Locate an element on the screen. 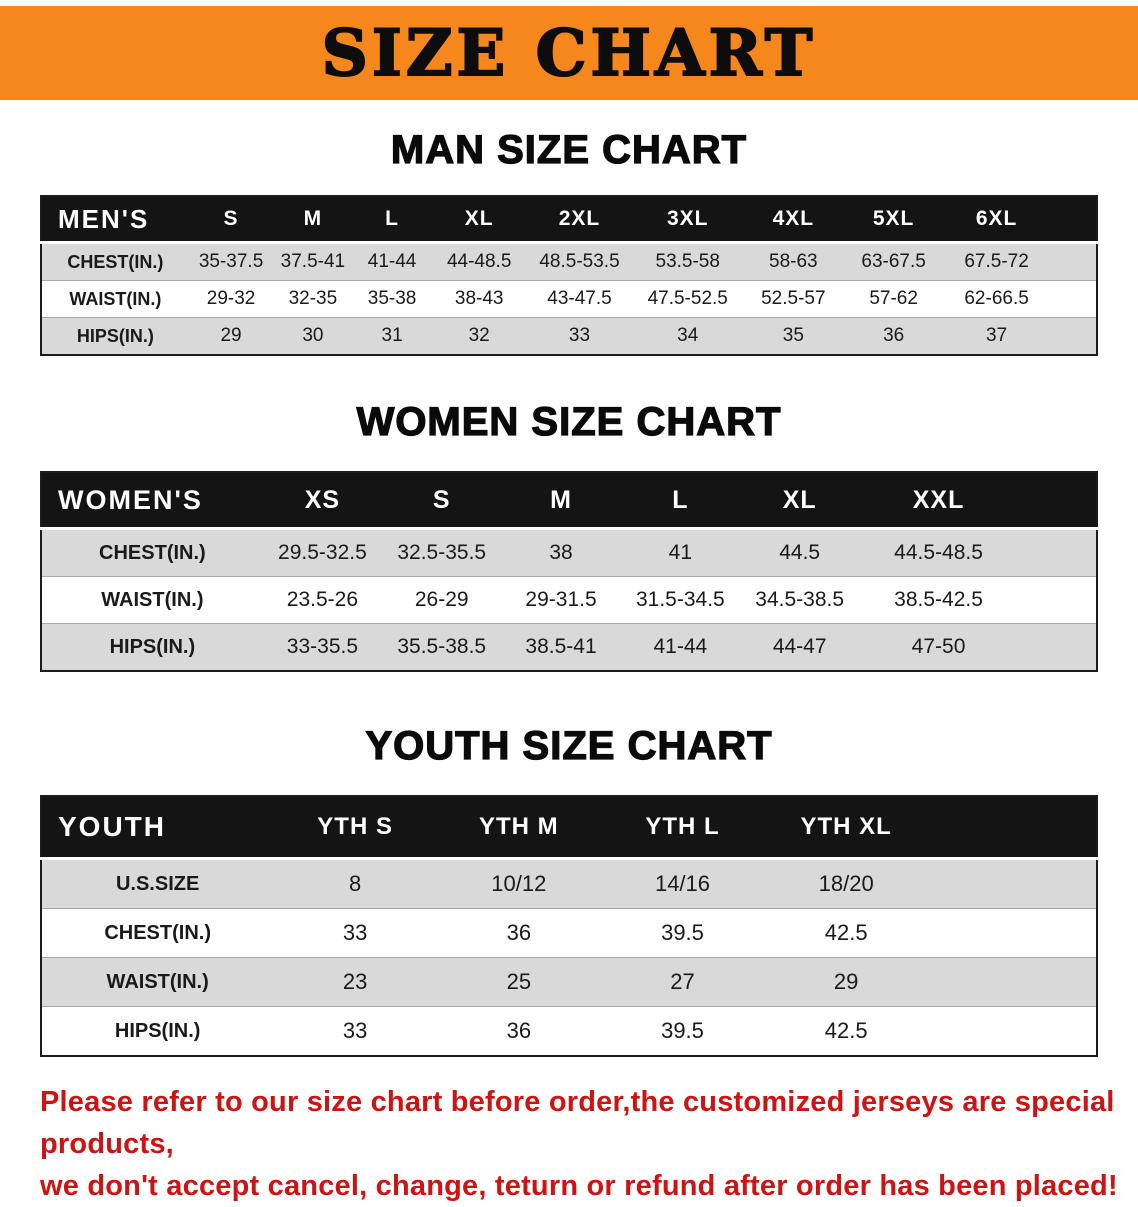 The height and width of the screenshot is (1207, 1138). table-row: HIPS(IN.) 29 30 31 32 33 34 35 36 37 is located at coordinates (569, 336).